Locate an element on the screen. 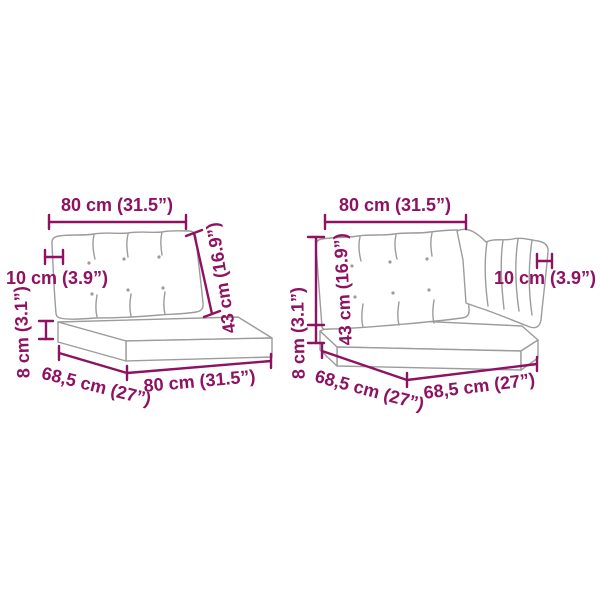 This screenshot has width=600, height=600. dim-left-seat-thickness: 8 cm (3.1”) is located at coordinates (32, 332).